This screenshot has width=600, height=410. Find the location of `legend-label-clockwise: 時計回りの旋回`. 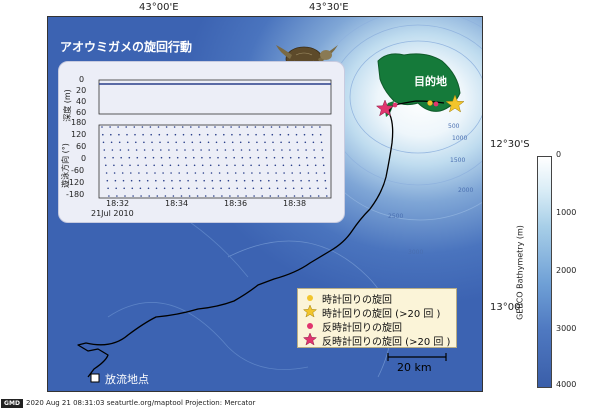

legend-label-clockwise: 時計回りの旋回 is located at coordinates (357, 300).